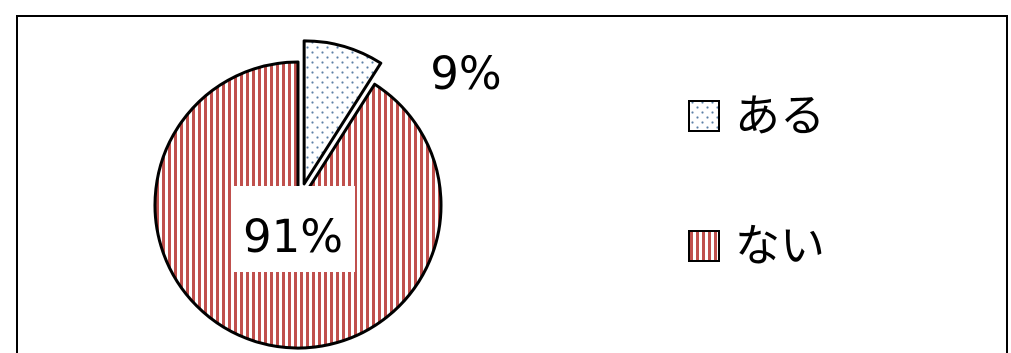 The width and height of the screenshot is (1011, 353). Describe the element at coordinates (704, 246) in the screenshot. I see `legend-swatch-nai` at that location.